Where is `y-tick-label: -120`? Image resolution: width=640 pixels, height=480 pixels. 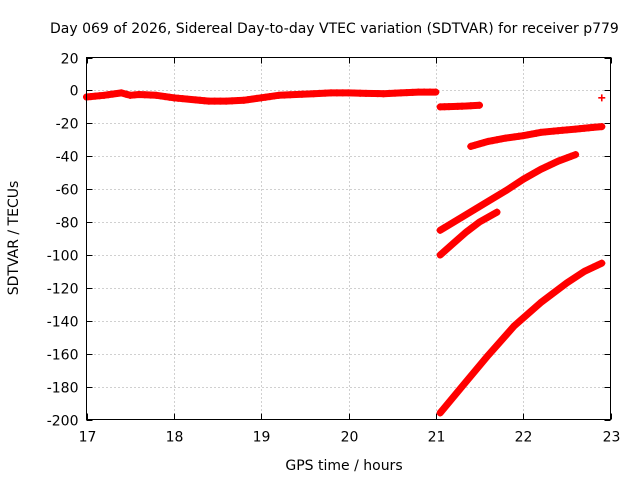 y-tick-label: -120 is located at coordinates (63, 290).